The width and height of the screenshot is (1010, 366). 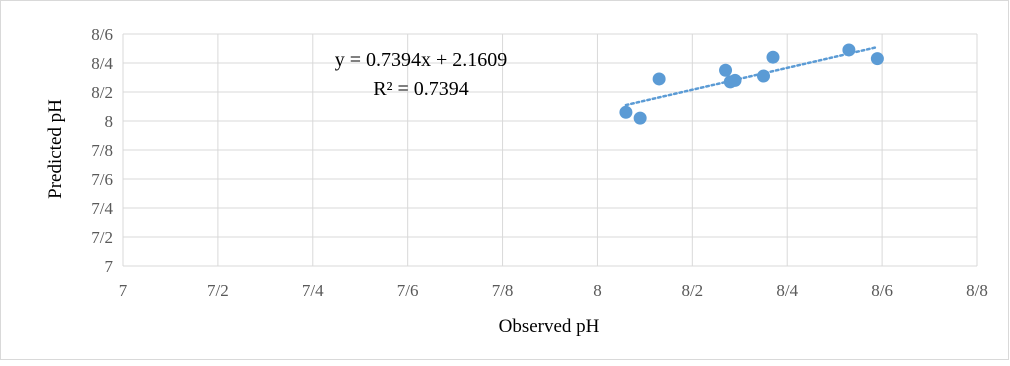 What do you see at coordinates (313, 290) in the screenshot?
I see `x-tick-label: 7/4` at bounding box center [313, 290].